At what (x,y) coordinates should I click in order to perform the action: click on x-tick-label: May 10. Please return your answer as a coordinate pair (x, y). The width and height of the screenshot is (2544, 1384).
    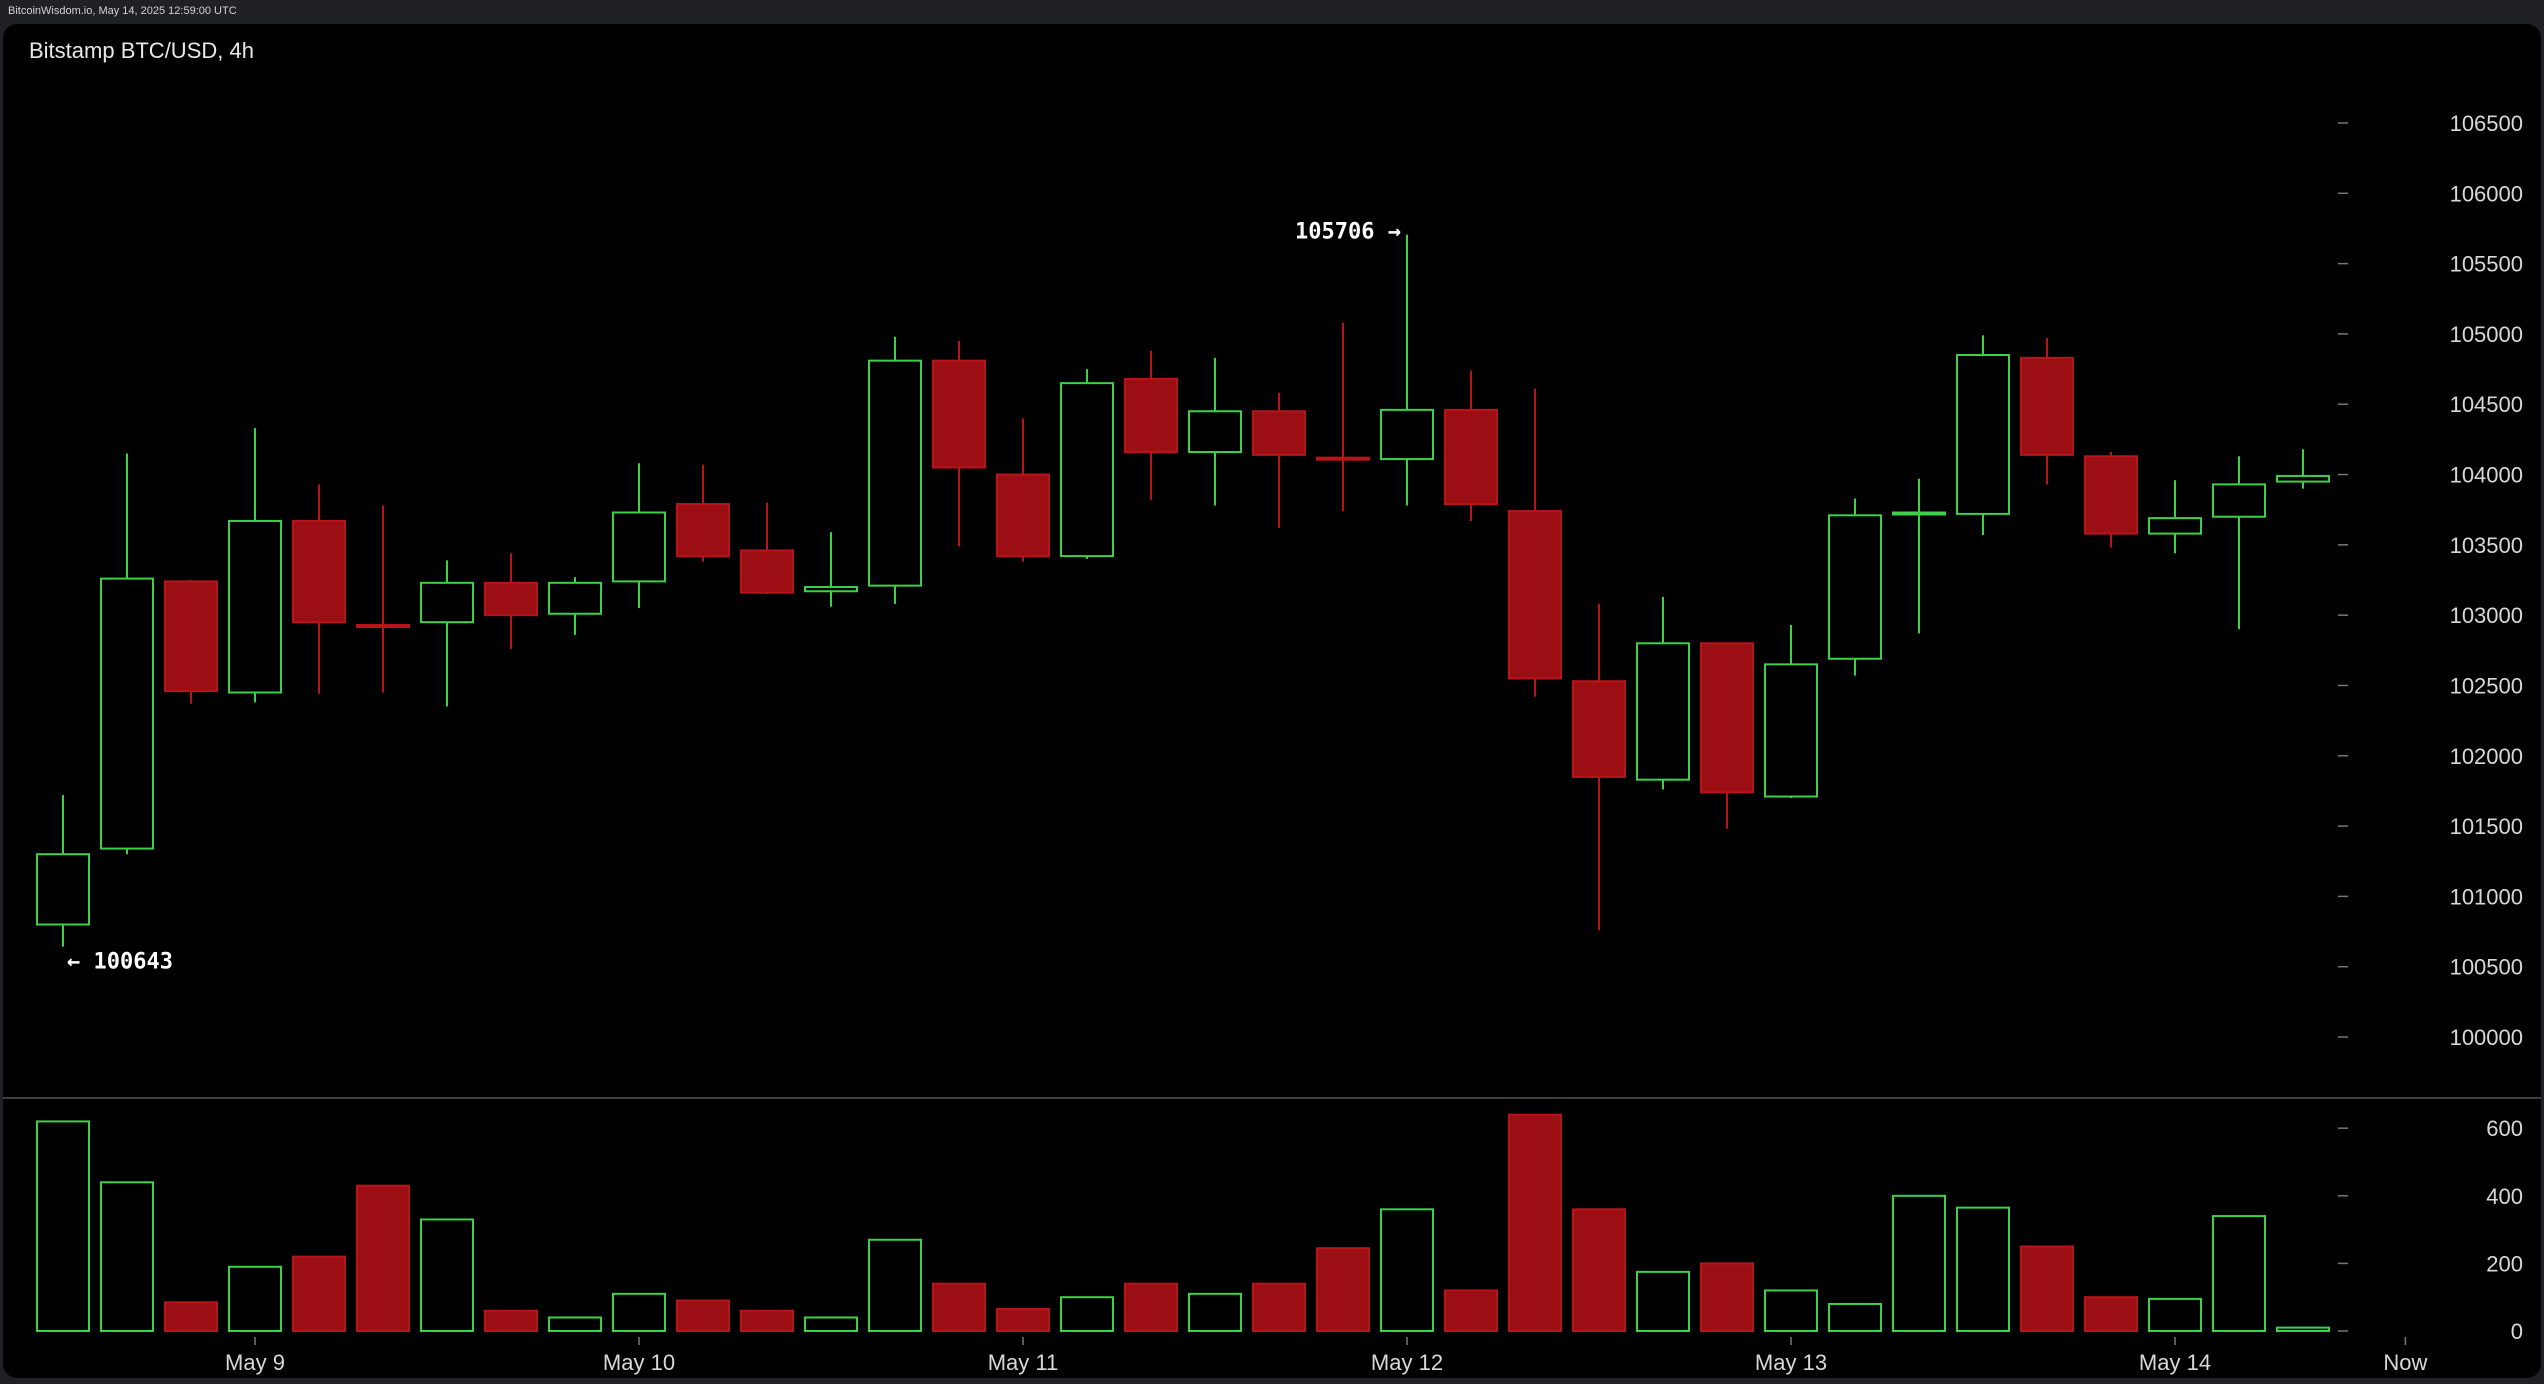
    Looking at the image, I should click on (639, 1362).